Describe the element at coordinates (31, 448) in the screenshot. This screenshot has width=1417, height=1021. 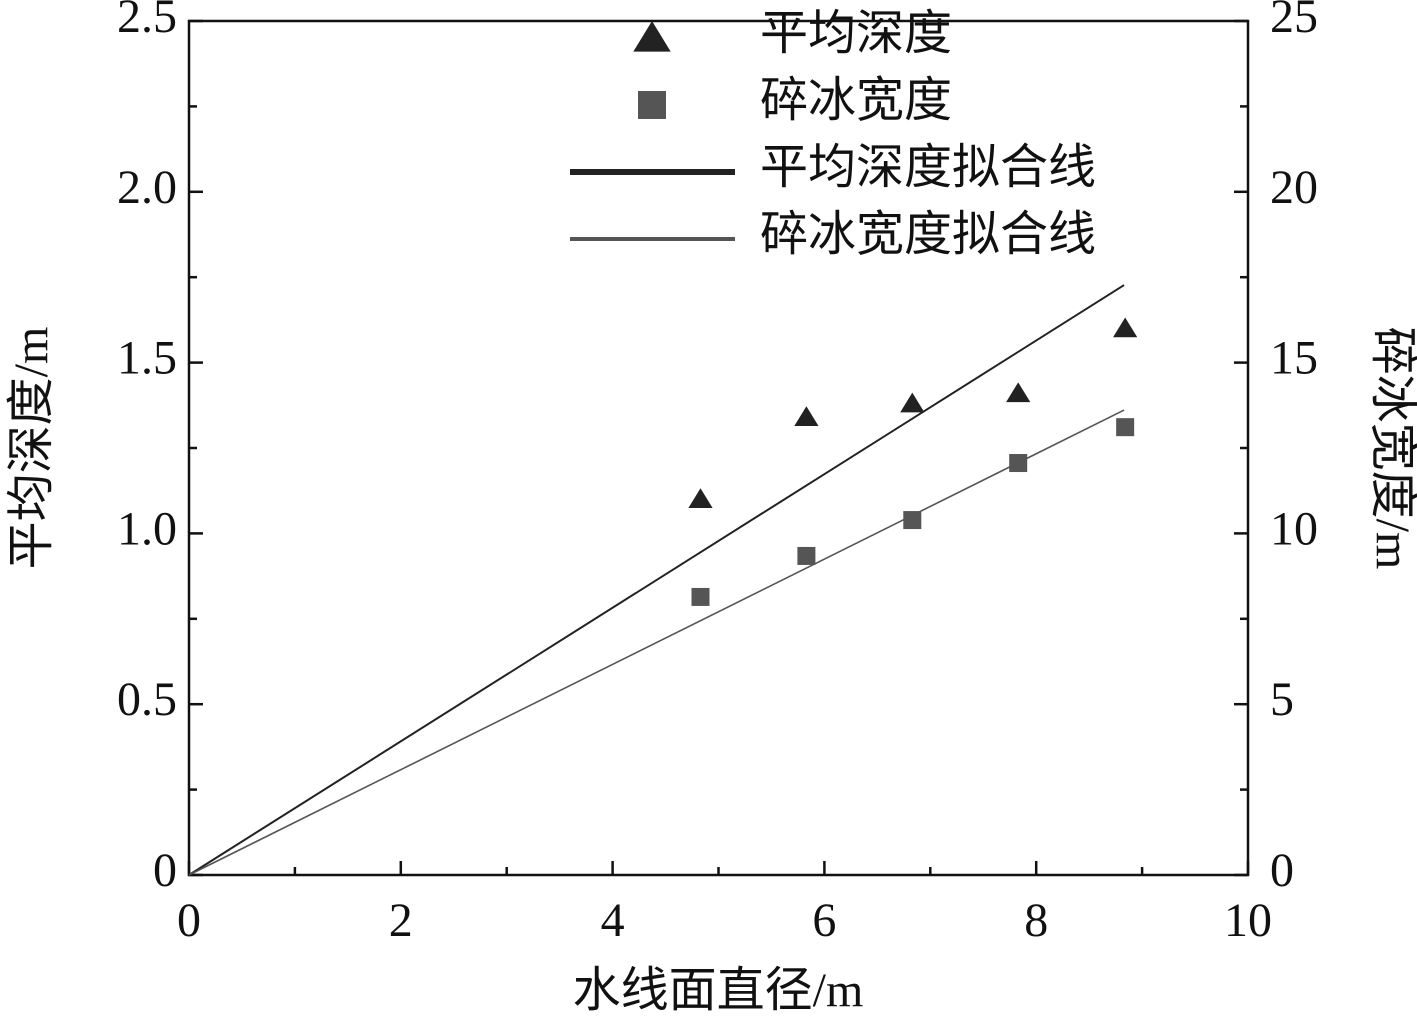
I see `y-axis-title: 平均深度/m` at that location.